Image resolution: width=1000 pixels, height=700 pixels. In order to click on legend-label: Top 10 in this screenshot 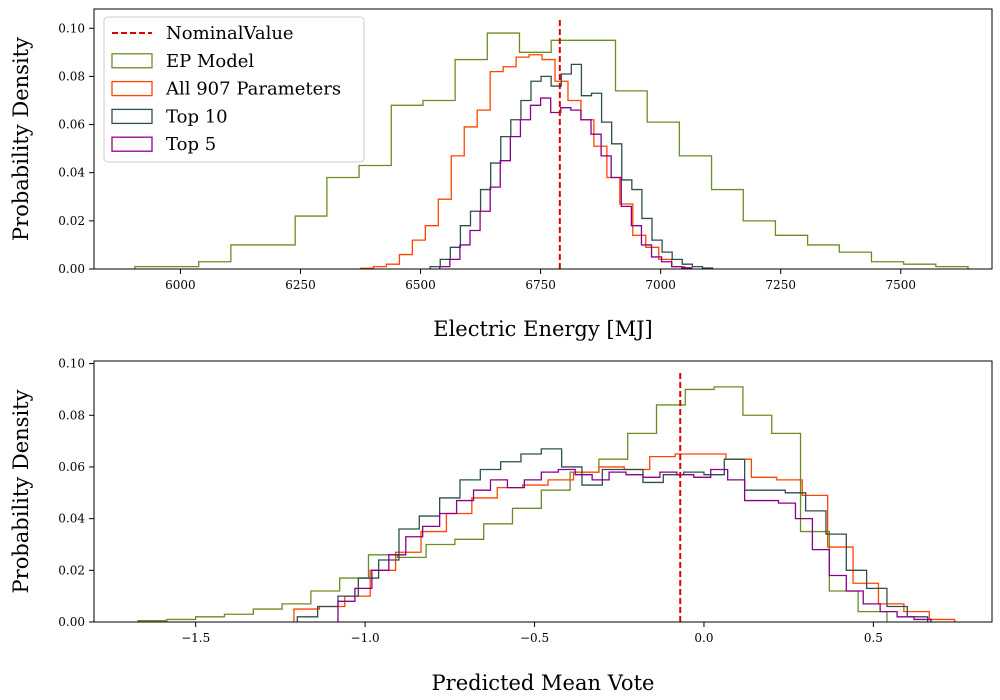, I will do `click(197, 116)`.